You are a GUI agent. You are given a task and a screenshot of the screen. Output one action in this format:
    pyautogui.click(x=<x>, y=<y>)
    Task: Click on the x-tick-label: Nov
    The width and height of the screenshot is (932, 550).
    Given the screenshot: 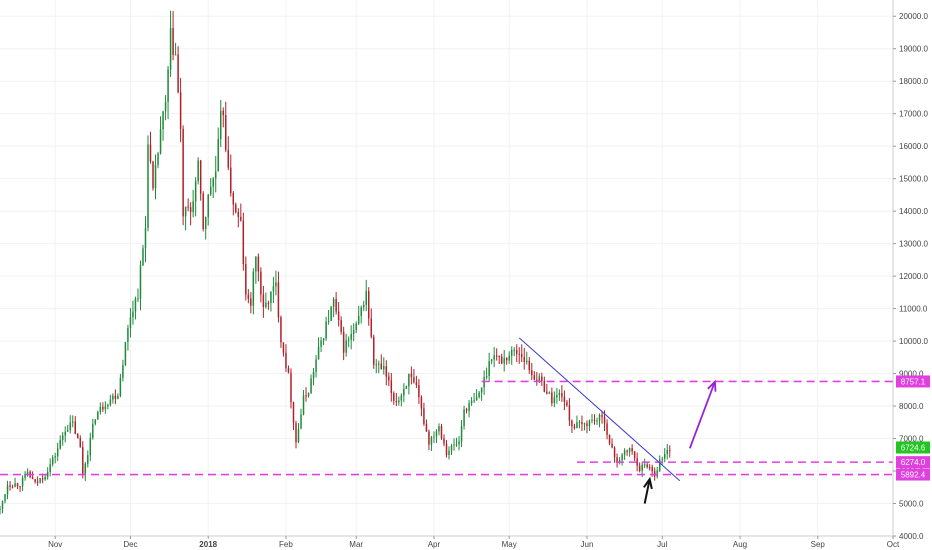 What is the action you would take?
    pyautogui.click(x=55, y=544)
    